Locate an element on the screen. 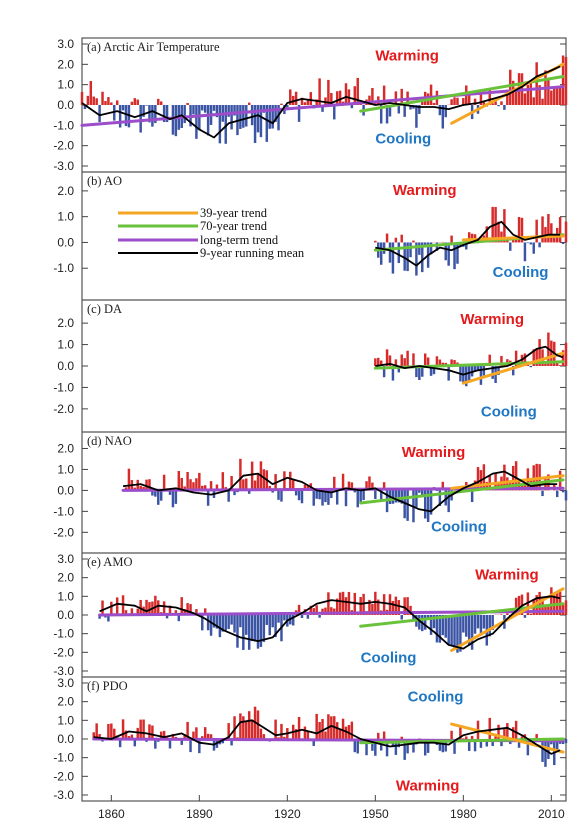 This screenshot has width=581, height=832. legend-entry-mean: 9-year running mean is located at coordinates (211, 253).